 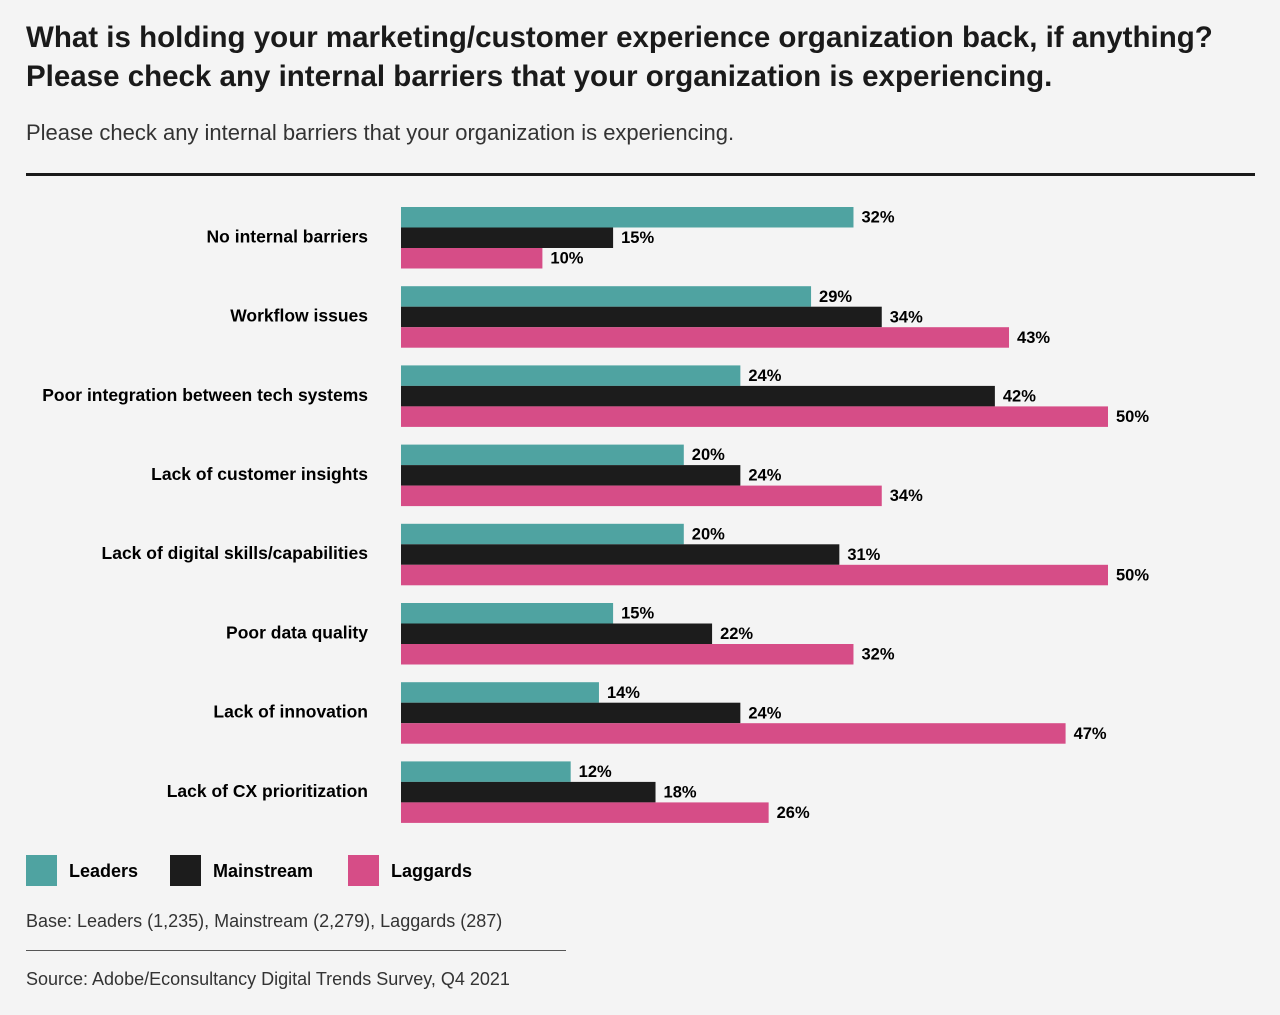 What do you see at coordinates (595, 772) in the screenshot?
I see `value-label: 12%` at bounding box center [595, 772].